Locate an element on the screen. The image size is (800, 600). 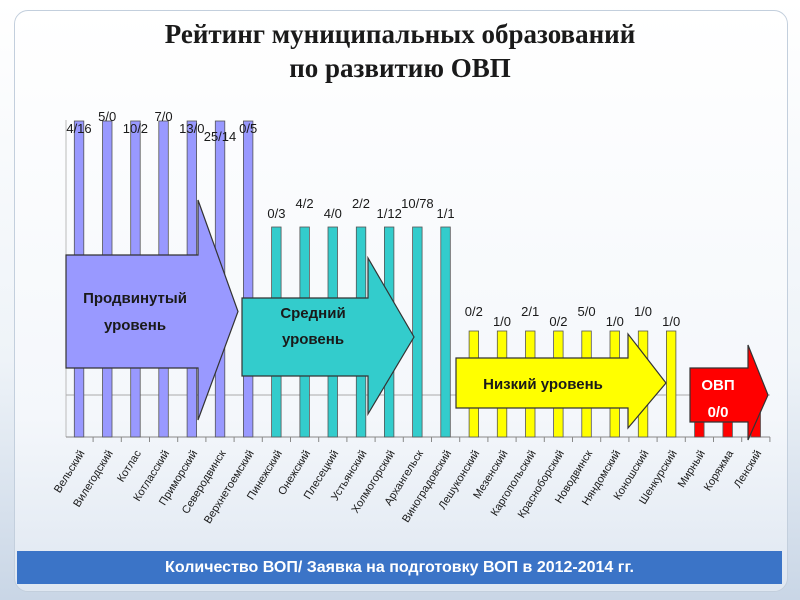
medium-level-label: Средний is located at coordinates (312, 313).